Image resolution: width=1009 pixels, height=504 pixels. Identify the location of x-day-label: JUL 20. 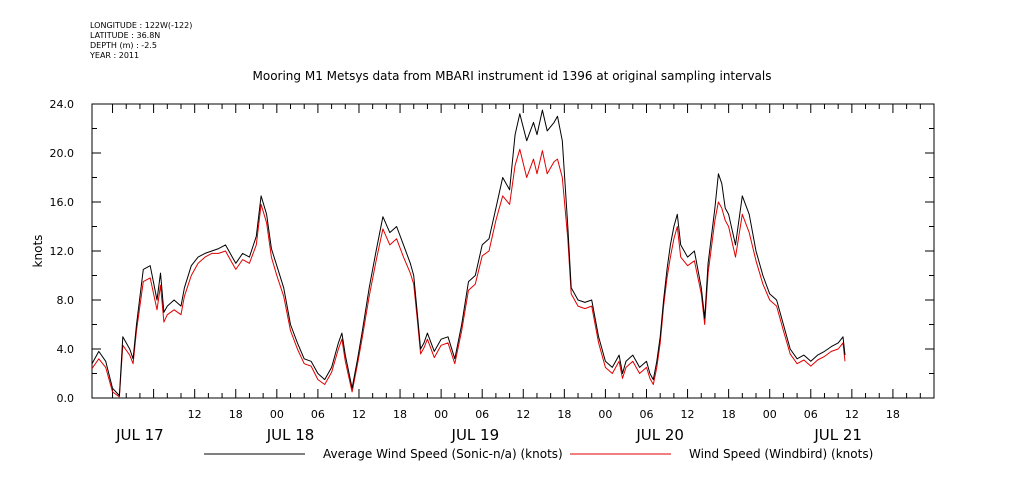
(659, 435).